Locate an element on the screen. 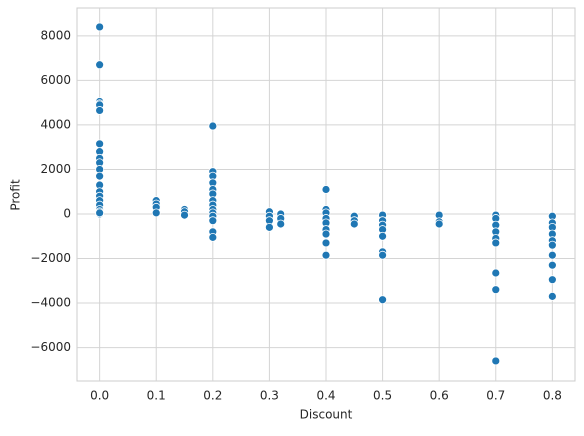 The height and width of the screenshot is (436, 584). y-tick-label: −6000 is located at coordinates (50, 347).